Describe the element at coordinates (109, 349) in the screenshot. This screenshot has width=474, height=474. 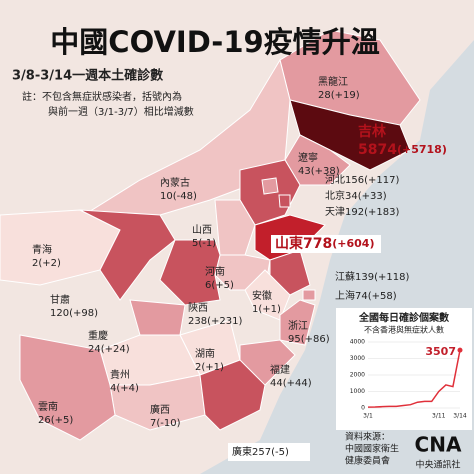
I see `province-count: 24(+24)` at that location.